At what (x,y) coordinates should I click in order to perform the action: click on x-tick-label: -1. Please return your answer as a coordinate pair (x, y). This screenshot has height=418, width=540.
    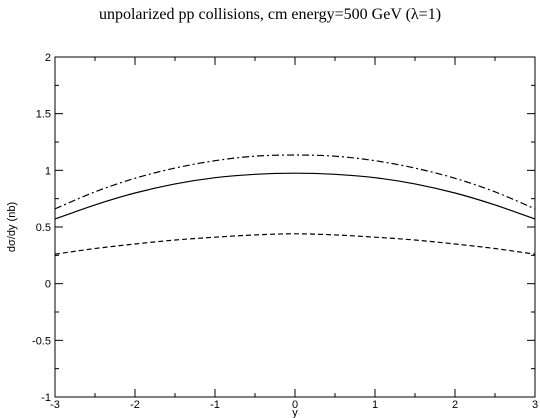
    Looking at the image, I should click on (215, 405).